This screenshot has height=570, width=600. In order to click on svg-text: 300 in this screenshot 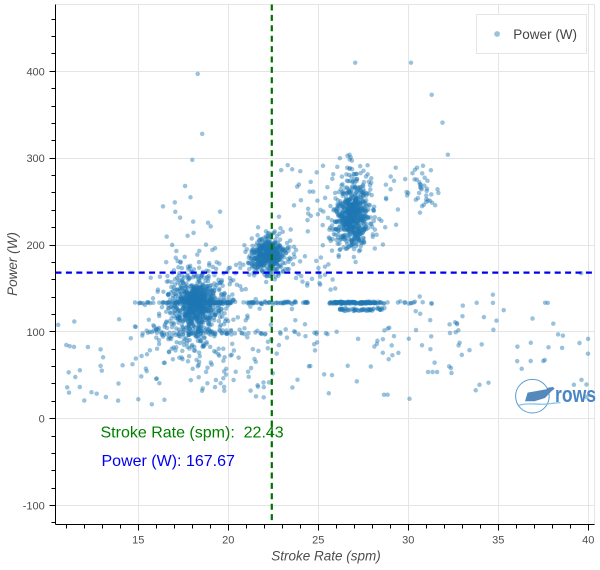, I will do `click(35, 159)`.